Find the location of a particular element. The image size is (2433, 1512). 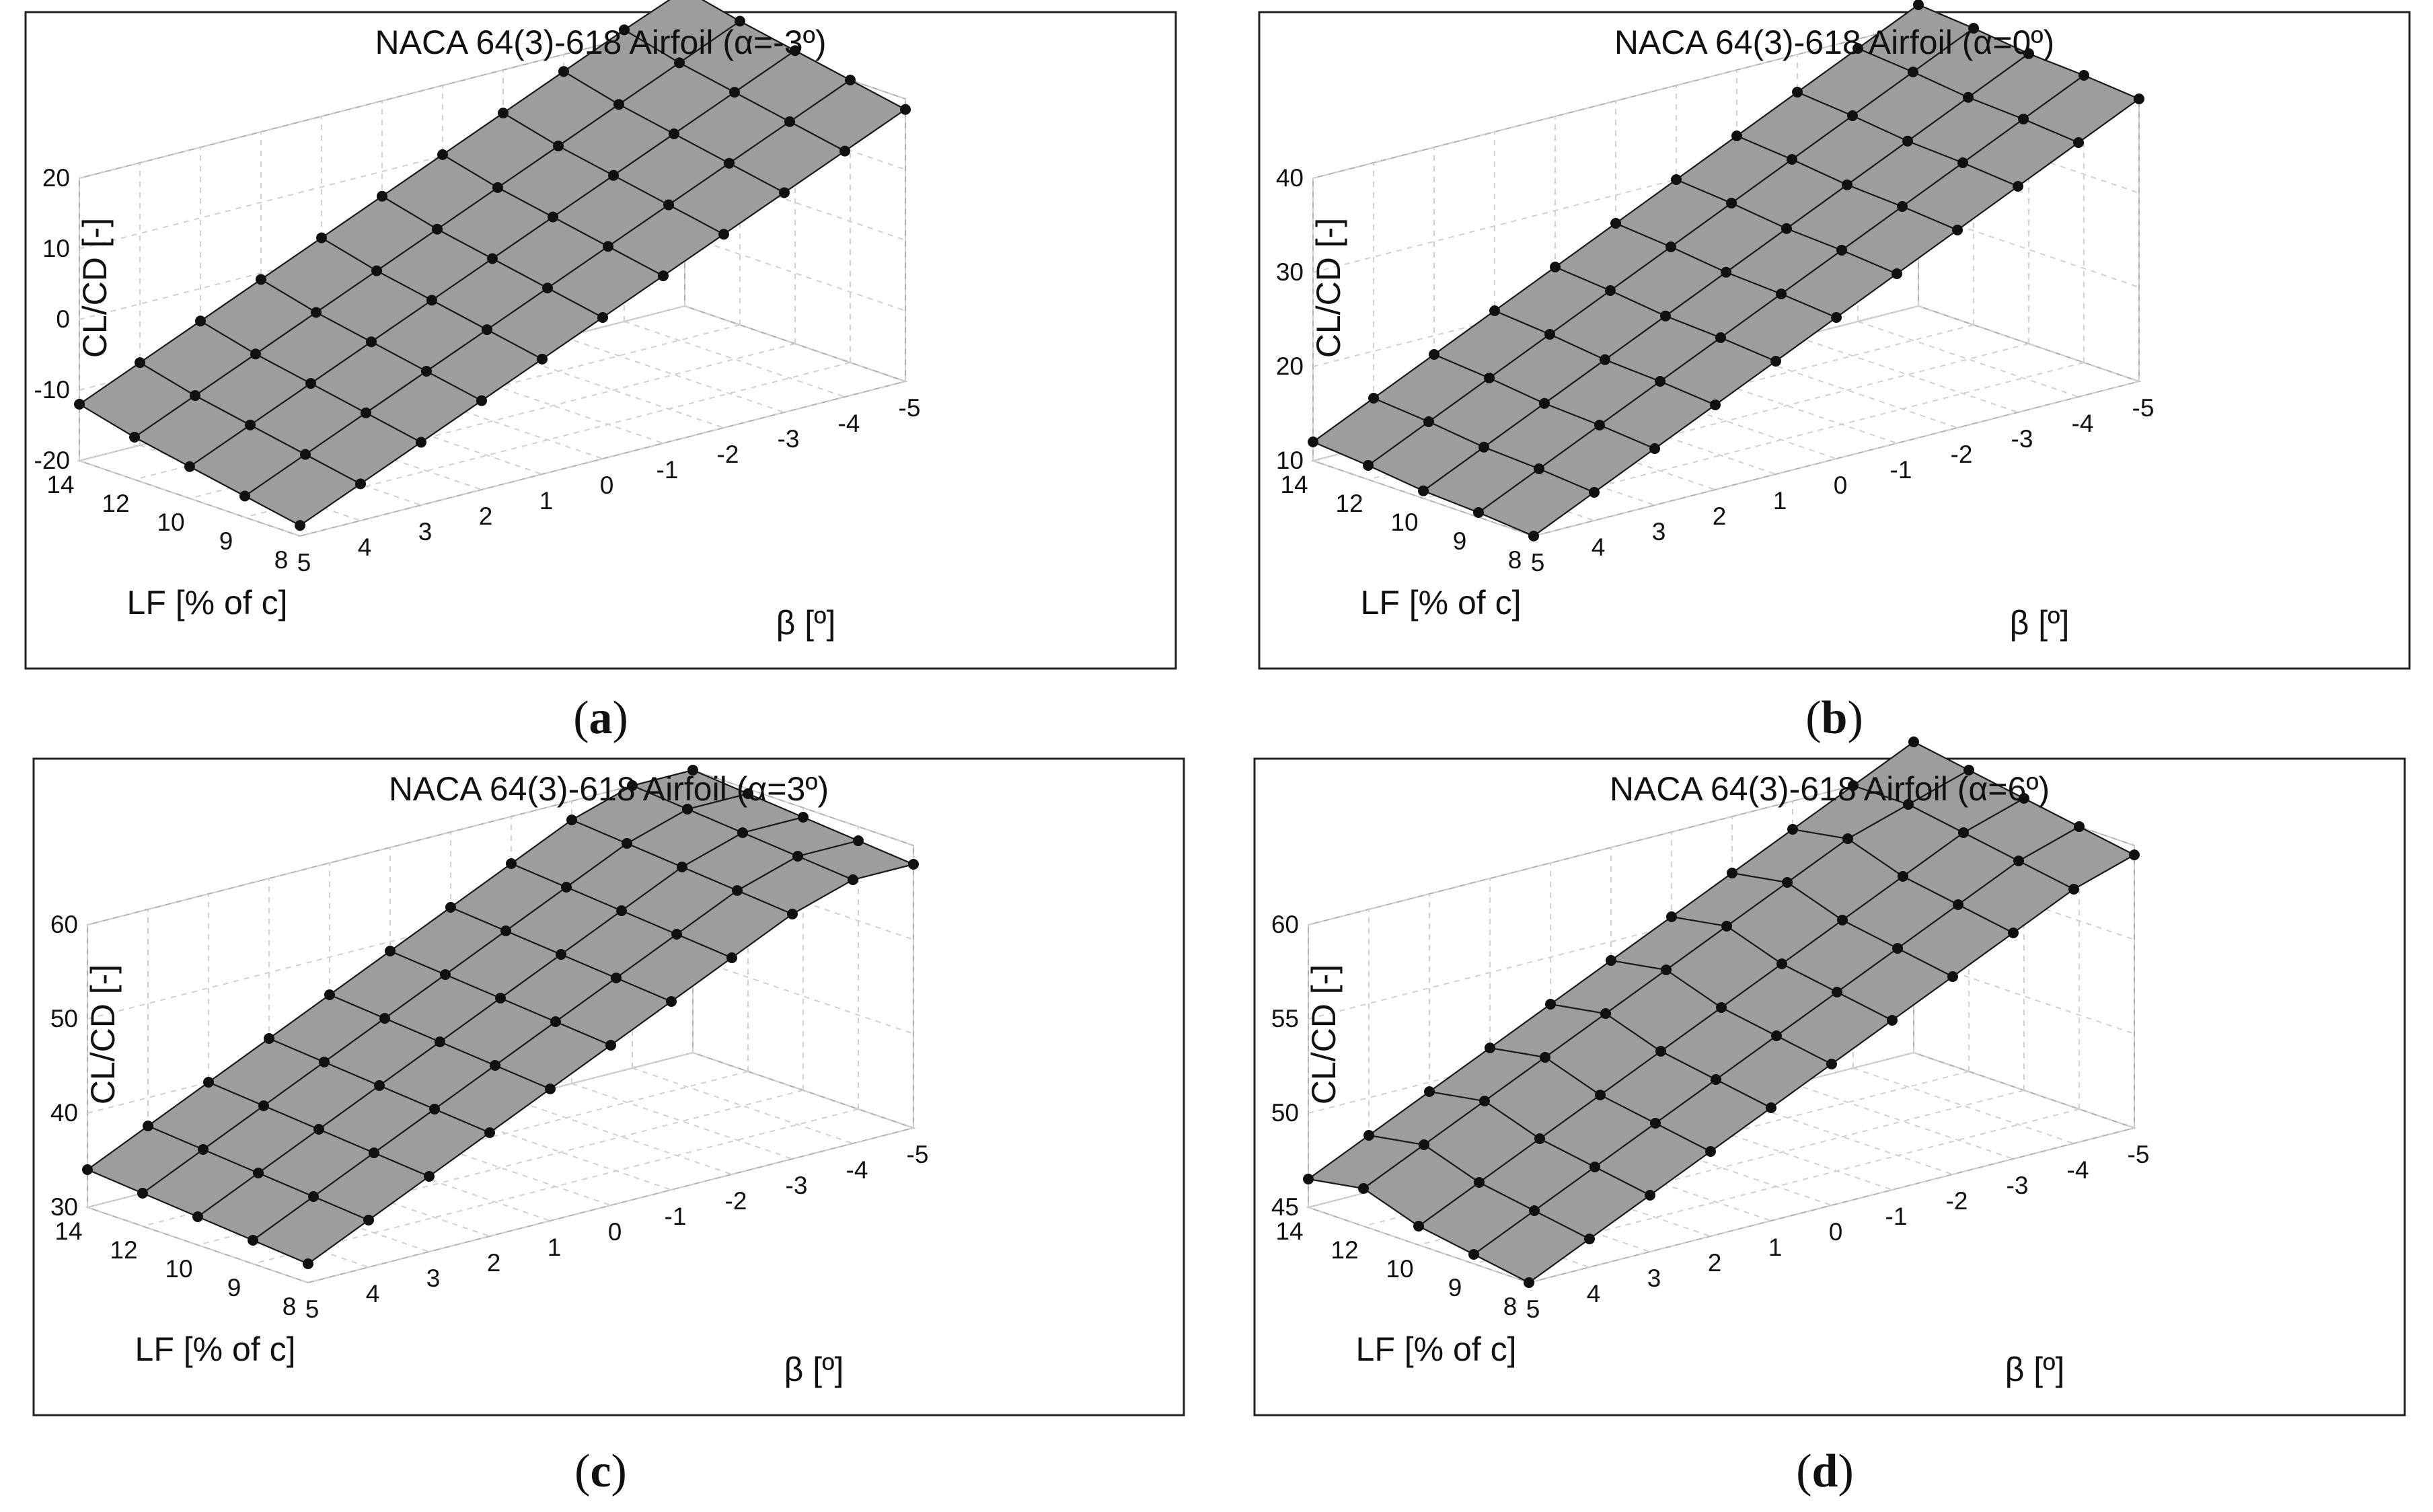

z-tick-label: 30 is located at coordinates (1290, 272).